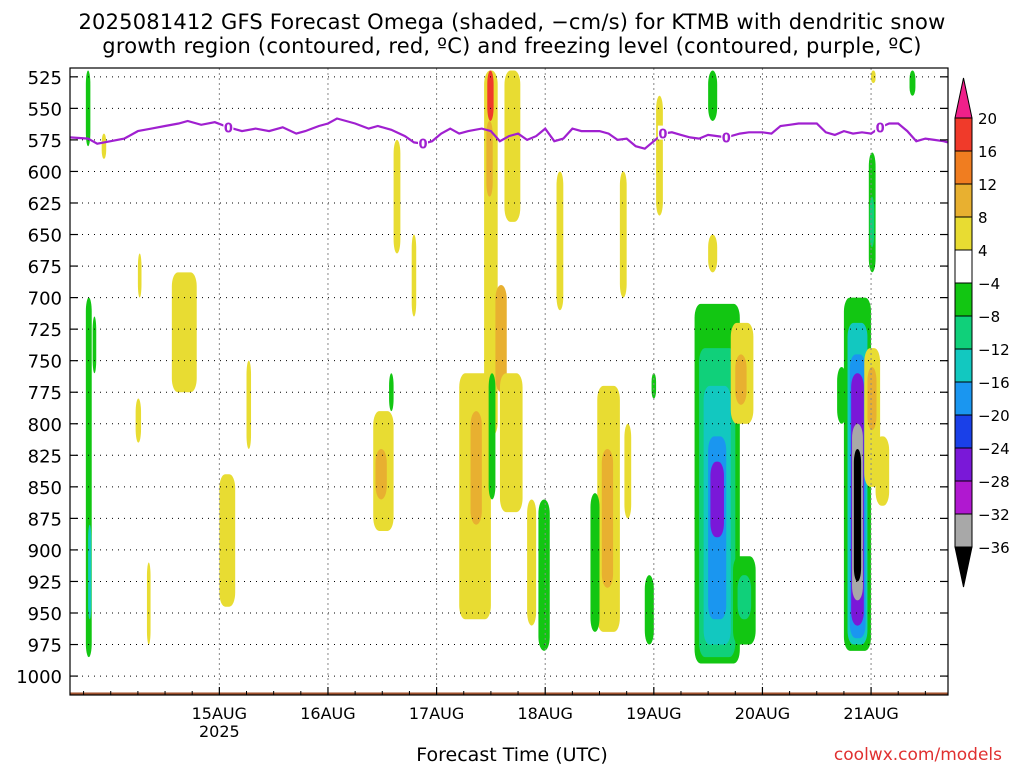  I want to click on x-tick-sublabel: 2025, so click(219, 731).